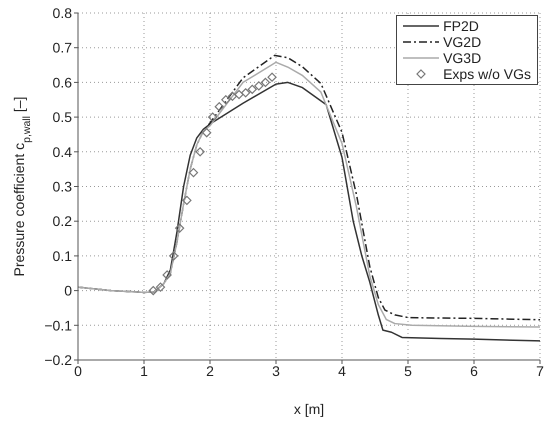  I want to click on x-tick-label: 5, so click(408, 370).